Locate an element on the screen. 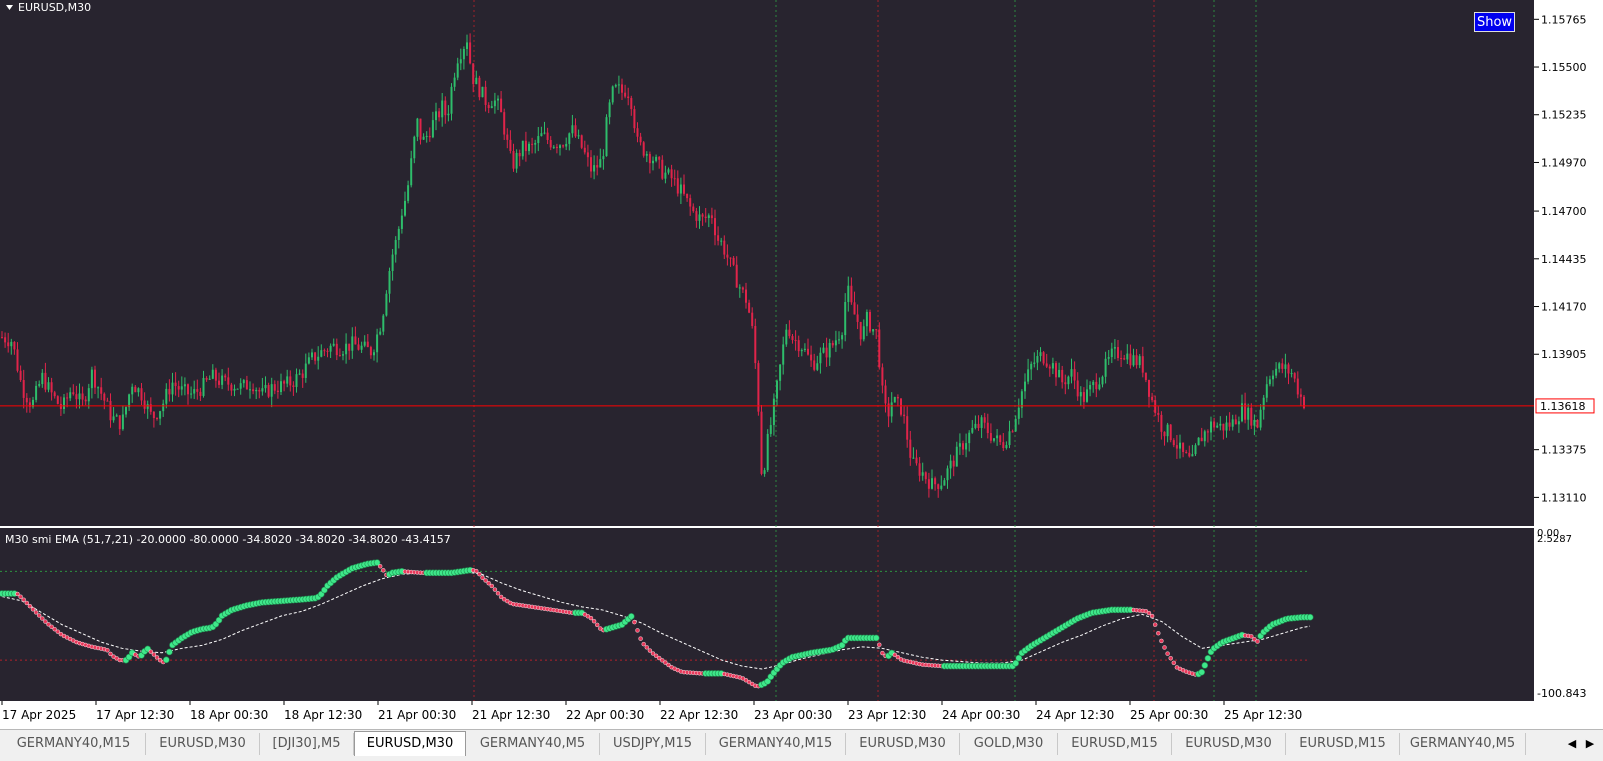  smi-indicator is located at coordinates (657, 624).